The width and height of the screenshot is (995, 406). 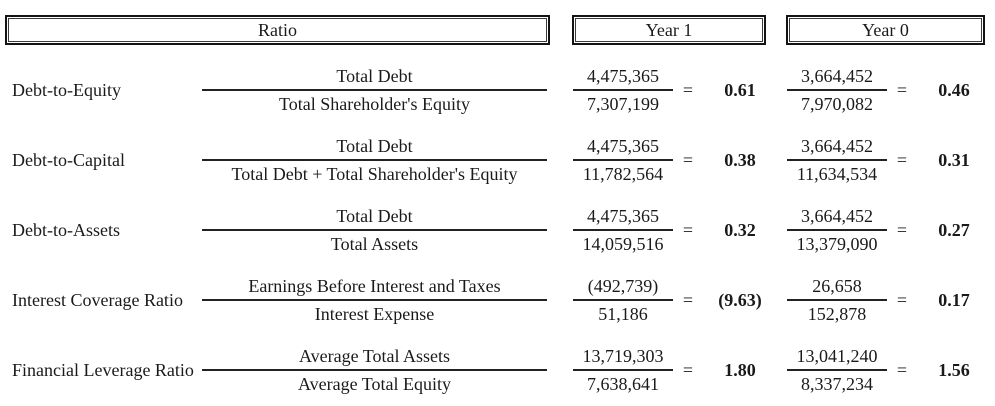 I want to click on formula-fraction: Total Debt Total Assets, so click(x=374, y=230).